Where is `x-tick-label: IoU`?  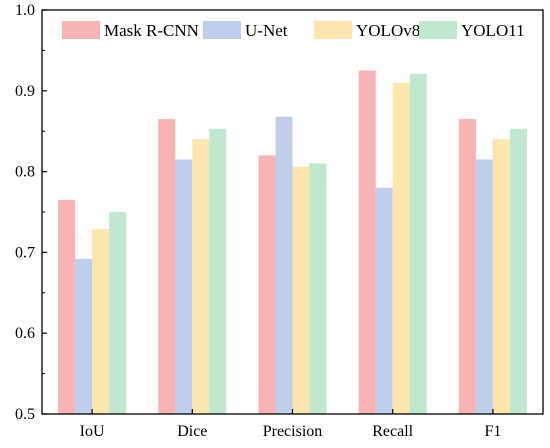
x-tick-label: IoU is located at coordinates (92, 431).